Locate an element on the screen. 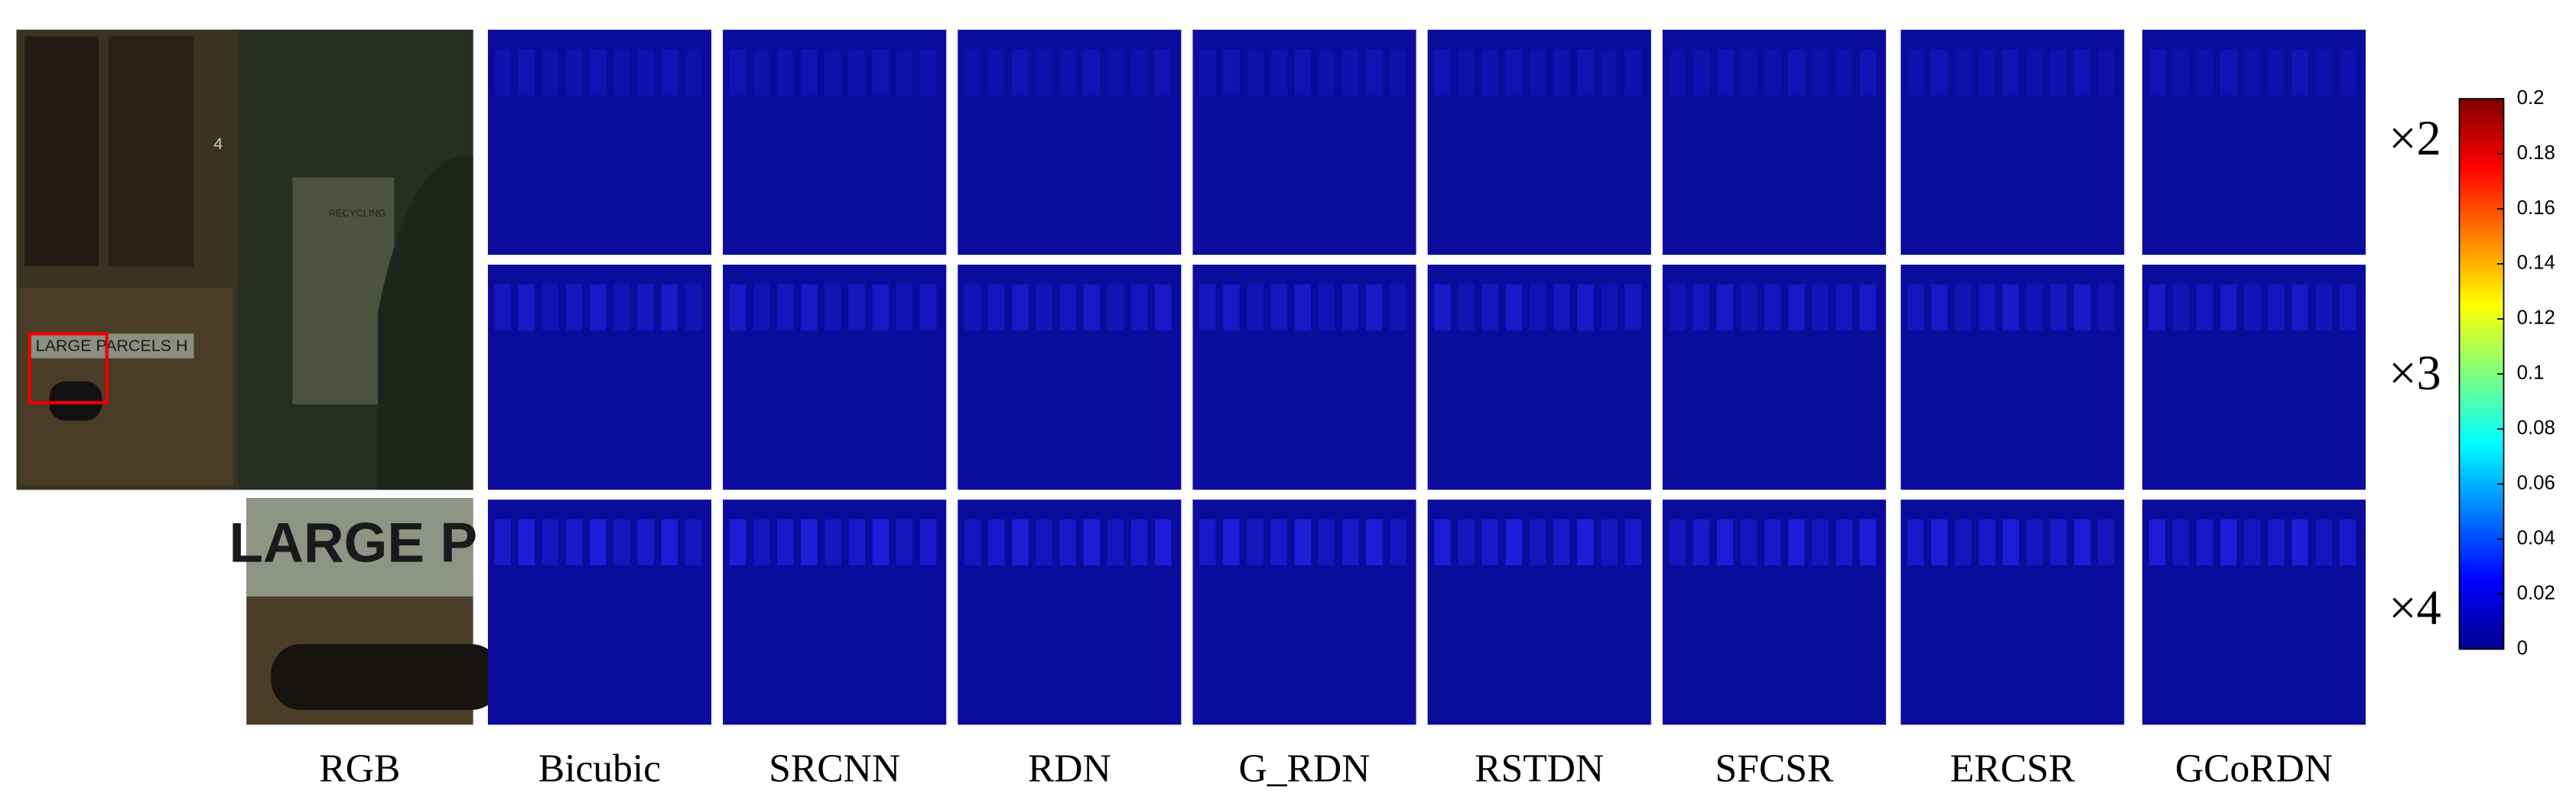  colorbar-tick-label: 0.06 is located at coordinates (2536, 483).